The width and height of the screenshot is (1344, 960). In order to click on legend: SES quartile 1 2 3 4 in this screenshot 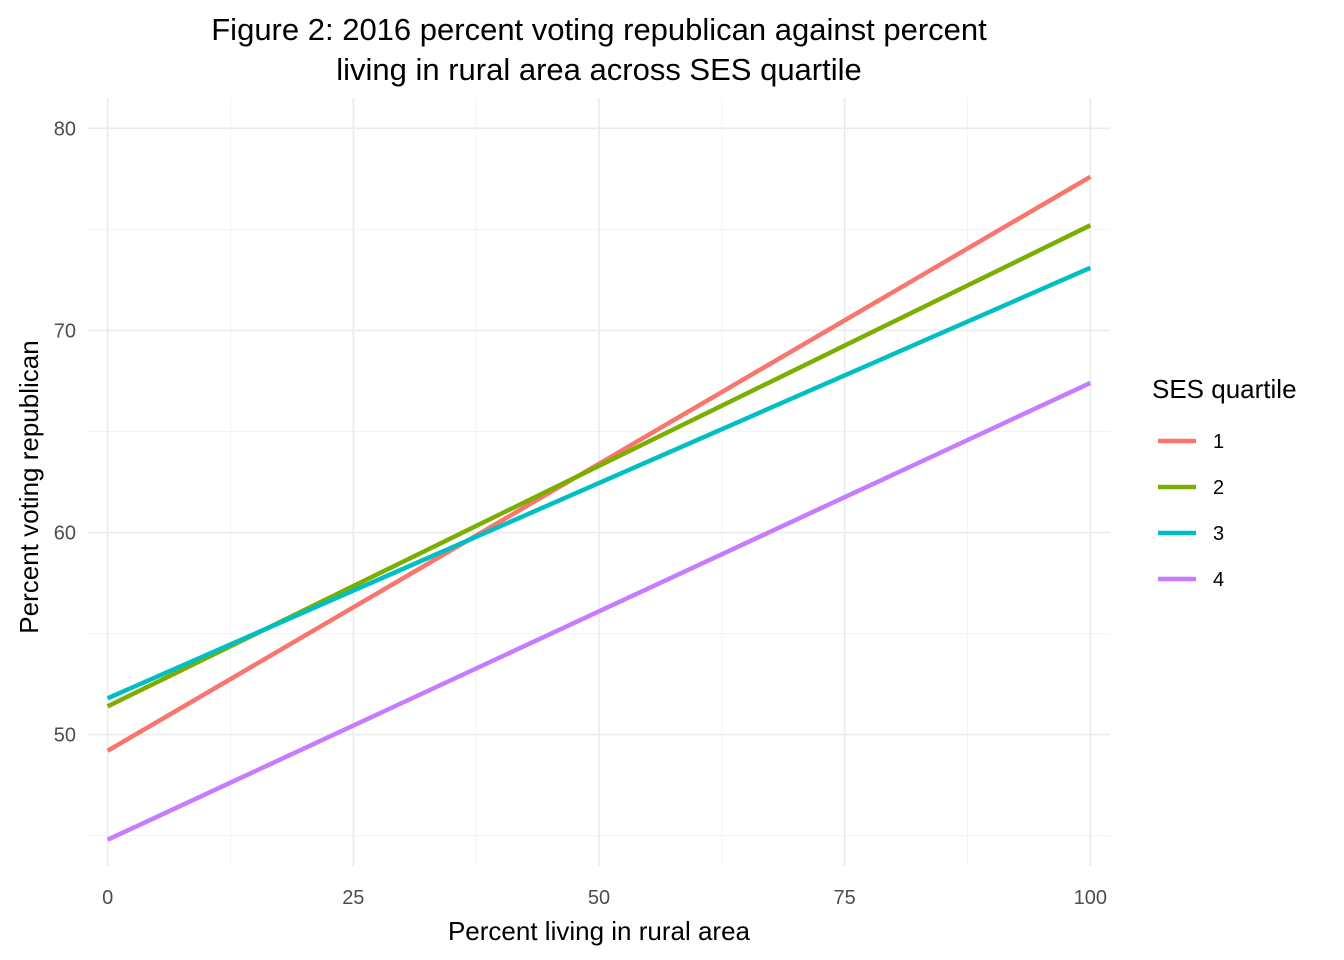, I will do `click(1224, 482)`.